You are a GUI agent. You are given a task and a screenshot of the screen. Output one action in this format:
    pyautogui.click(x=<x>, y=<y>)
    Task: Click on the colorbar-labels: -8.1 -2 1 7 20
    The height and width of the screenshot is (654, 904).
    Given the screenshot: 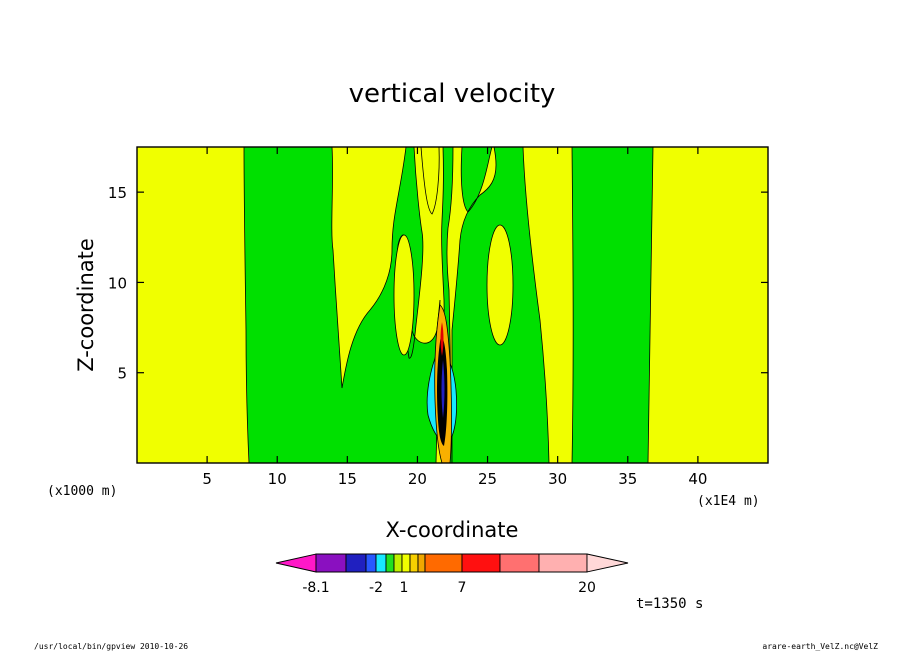 What is the action you would take?
    pyautogui.click(x=449, y=588)
    